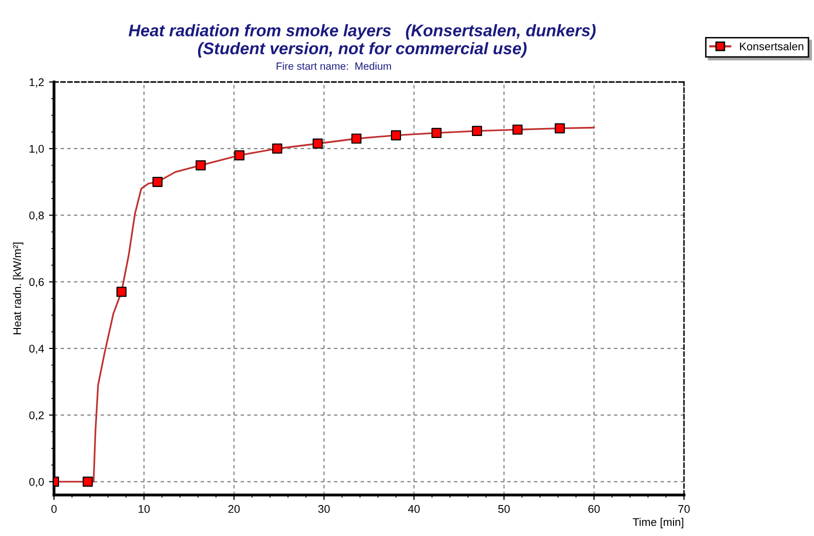  I want to click on x-tick-label: 60, so click(594, 509).